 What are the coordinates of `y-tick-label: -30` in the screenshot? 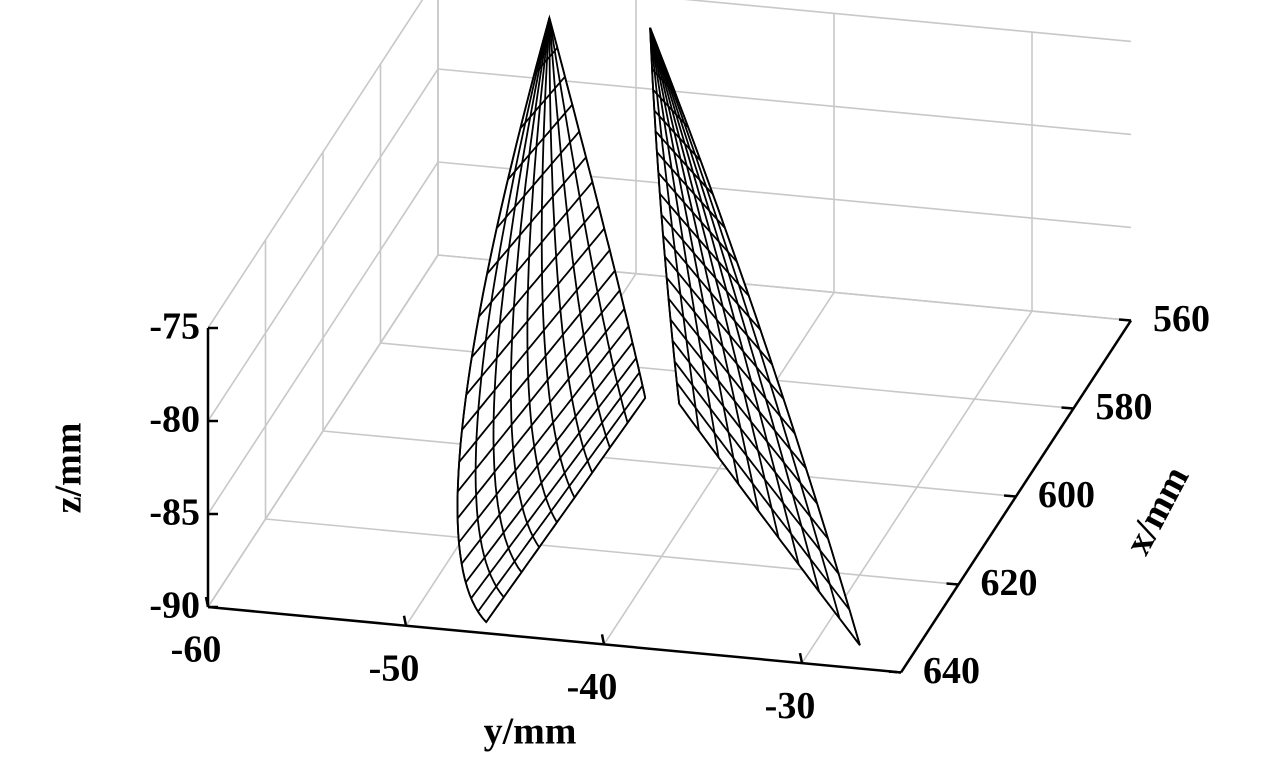 It's located at (790, 706).